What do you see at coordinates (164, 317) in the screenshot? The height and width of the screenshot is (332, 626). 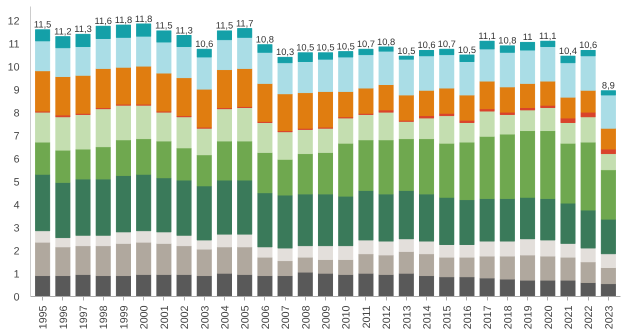 I see `x-tick-label: 2001` at bounding box center [164, 317].